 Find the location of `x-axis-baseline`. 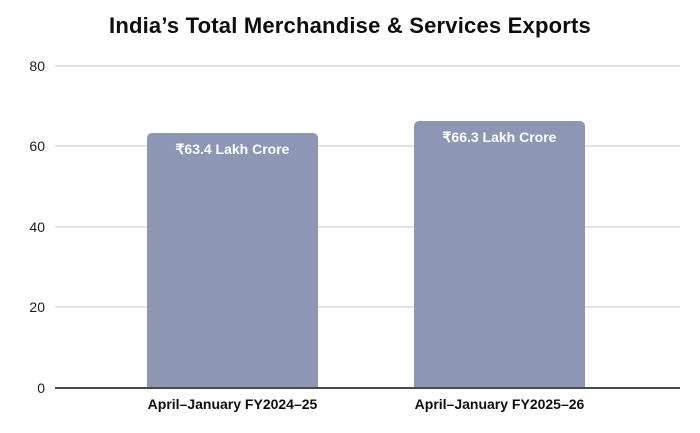

x-axis-baseline is located at coordinates (367, 388).